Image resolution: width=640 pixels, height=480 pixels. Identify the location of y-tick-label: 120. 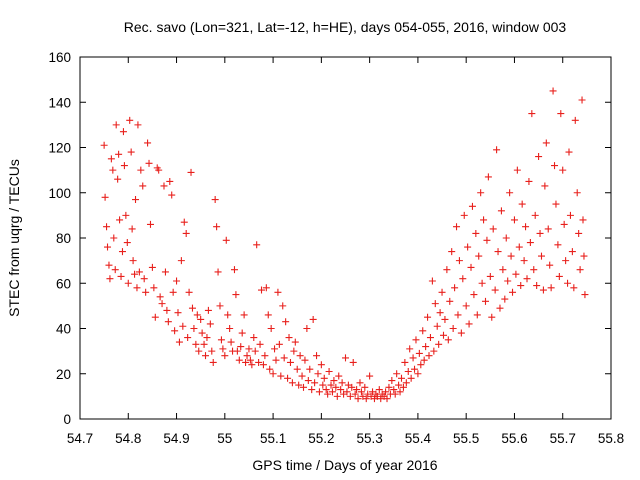
(59, 148).